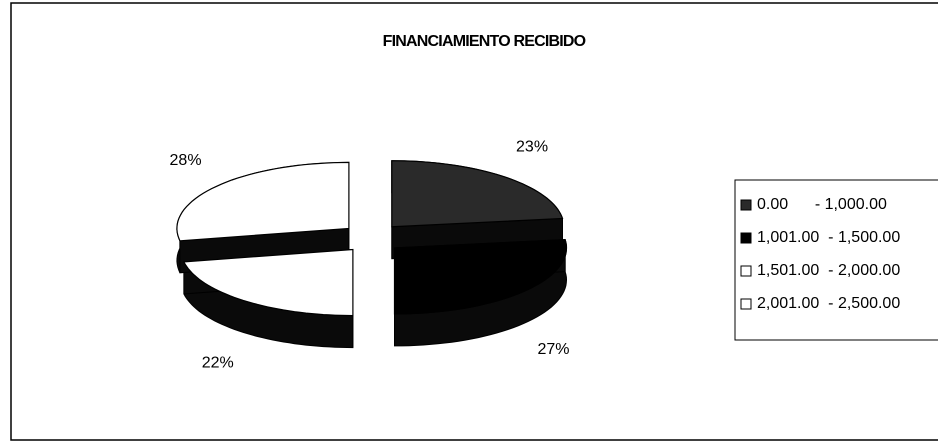  Describe the element at coordinates (532, 146) in the screenshot. I see `data-label: 23%` at that location.